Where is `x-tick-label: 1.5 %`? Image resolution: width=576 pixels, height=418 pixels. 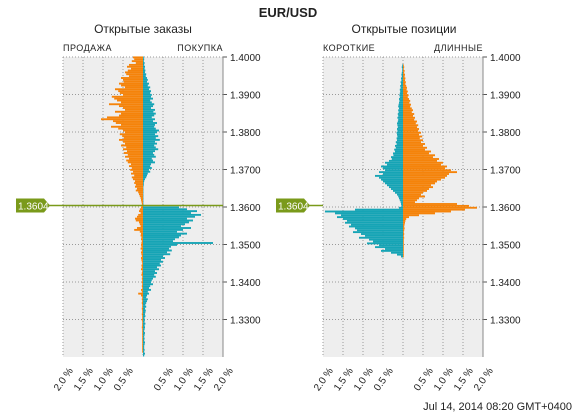 x-tick-label: 1.5 % is located at coordinates (464, 379).